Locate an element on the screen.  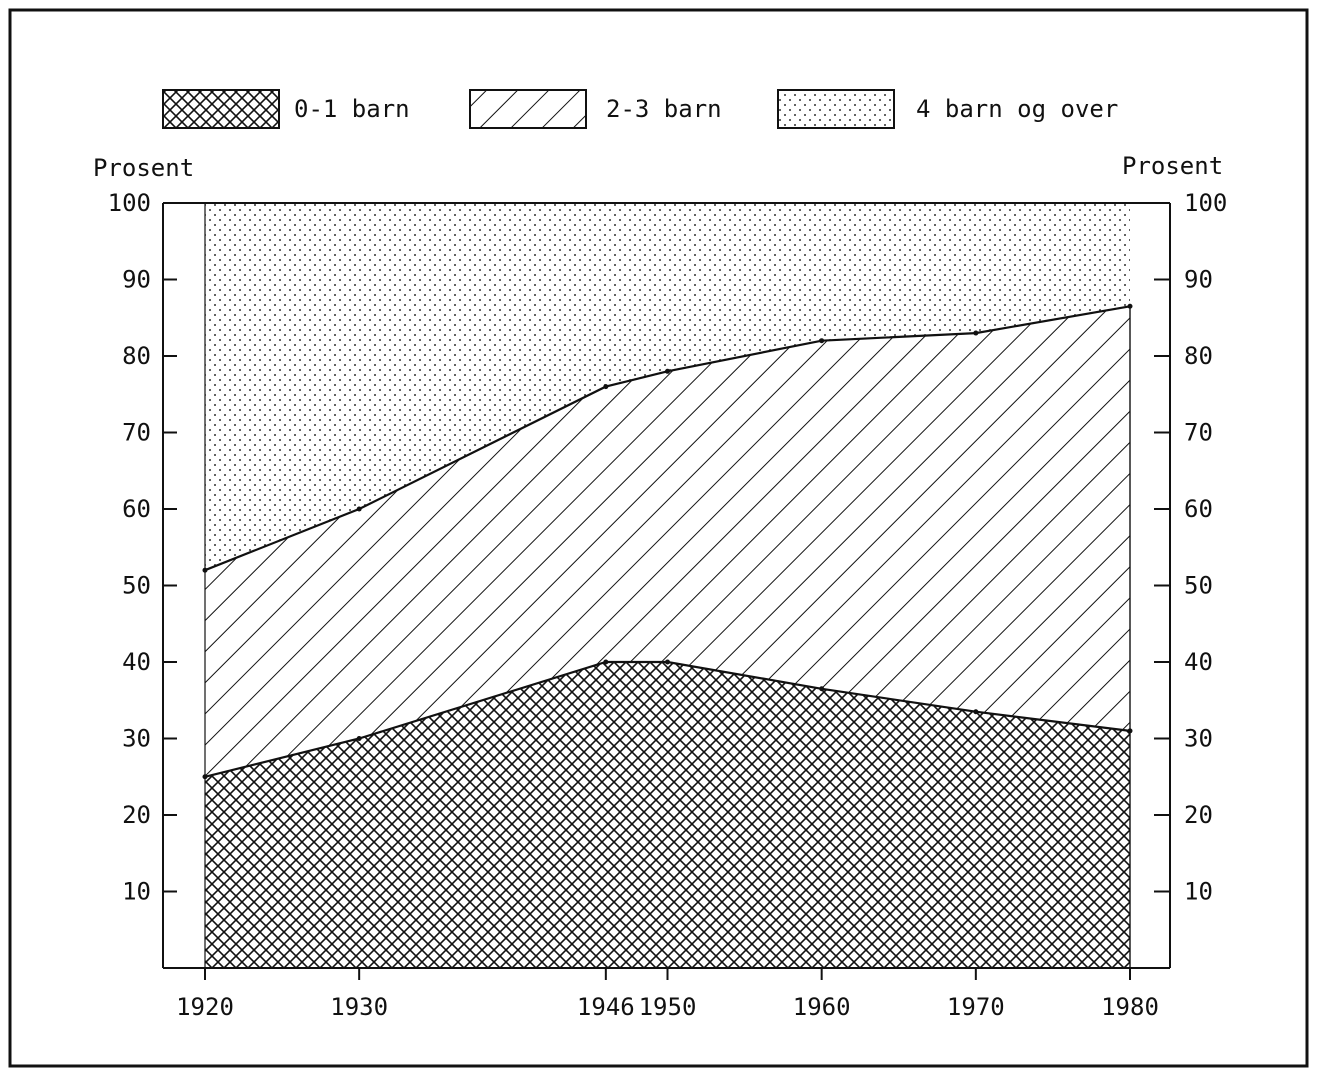
legend-swatch-crosshatch is located at coordinates (221, 109).